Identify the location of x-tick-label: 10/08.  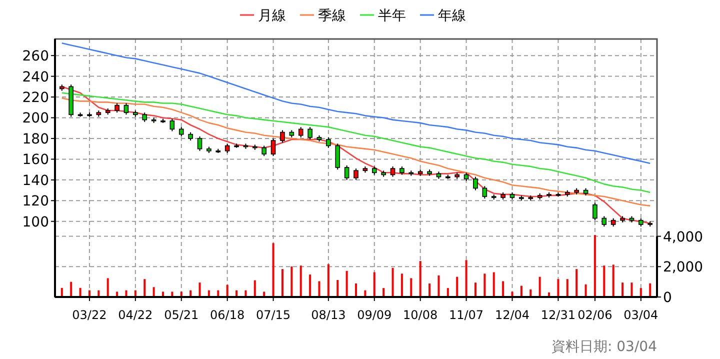
(420, 315).